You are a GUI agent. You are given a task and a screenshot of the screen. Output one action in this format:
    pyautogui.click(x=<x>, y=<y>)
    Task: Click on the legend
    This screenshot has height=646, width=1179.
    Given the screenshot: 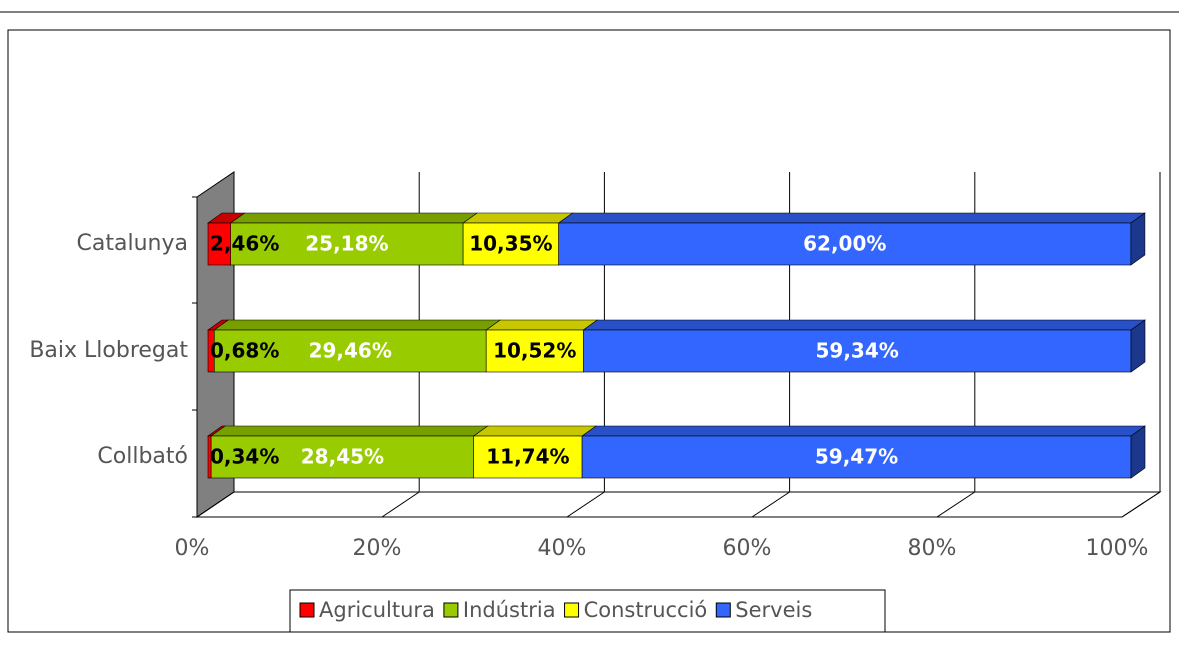 What is the action you would take?
    pyautogui.click(x=587, y=611)
    